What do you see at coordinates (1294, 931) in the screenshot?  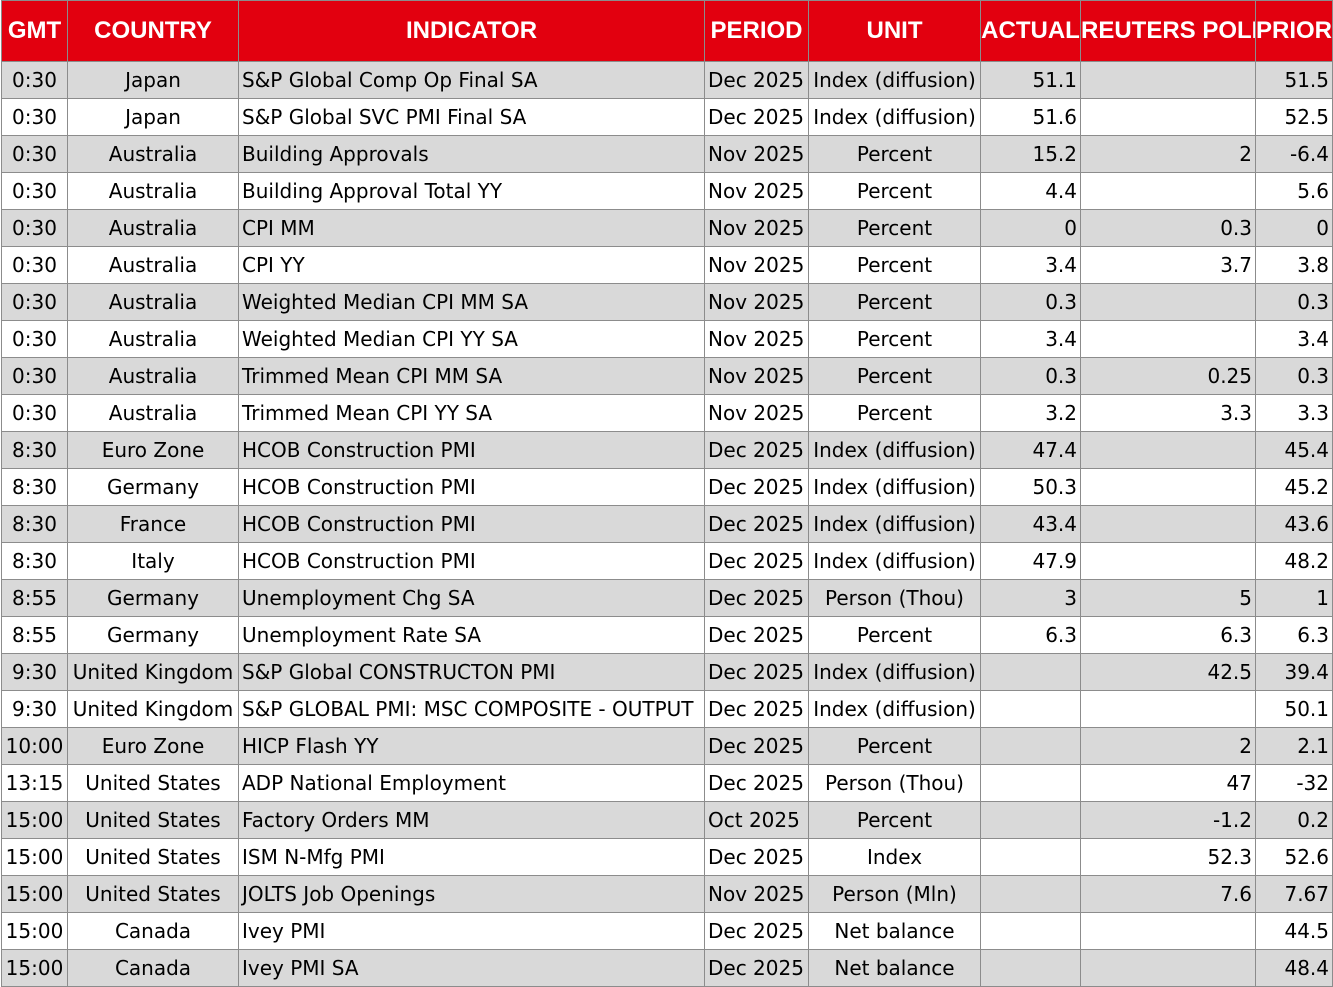 I see `cell-prior: 44.5` at bounding box center [1294, 931].